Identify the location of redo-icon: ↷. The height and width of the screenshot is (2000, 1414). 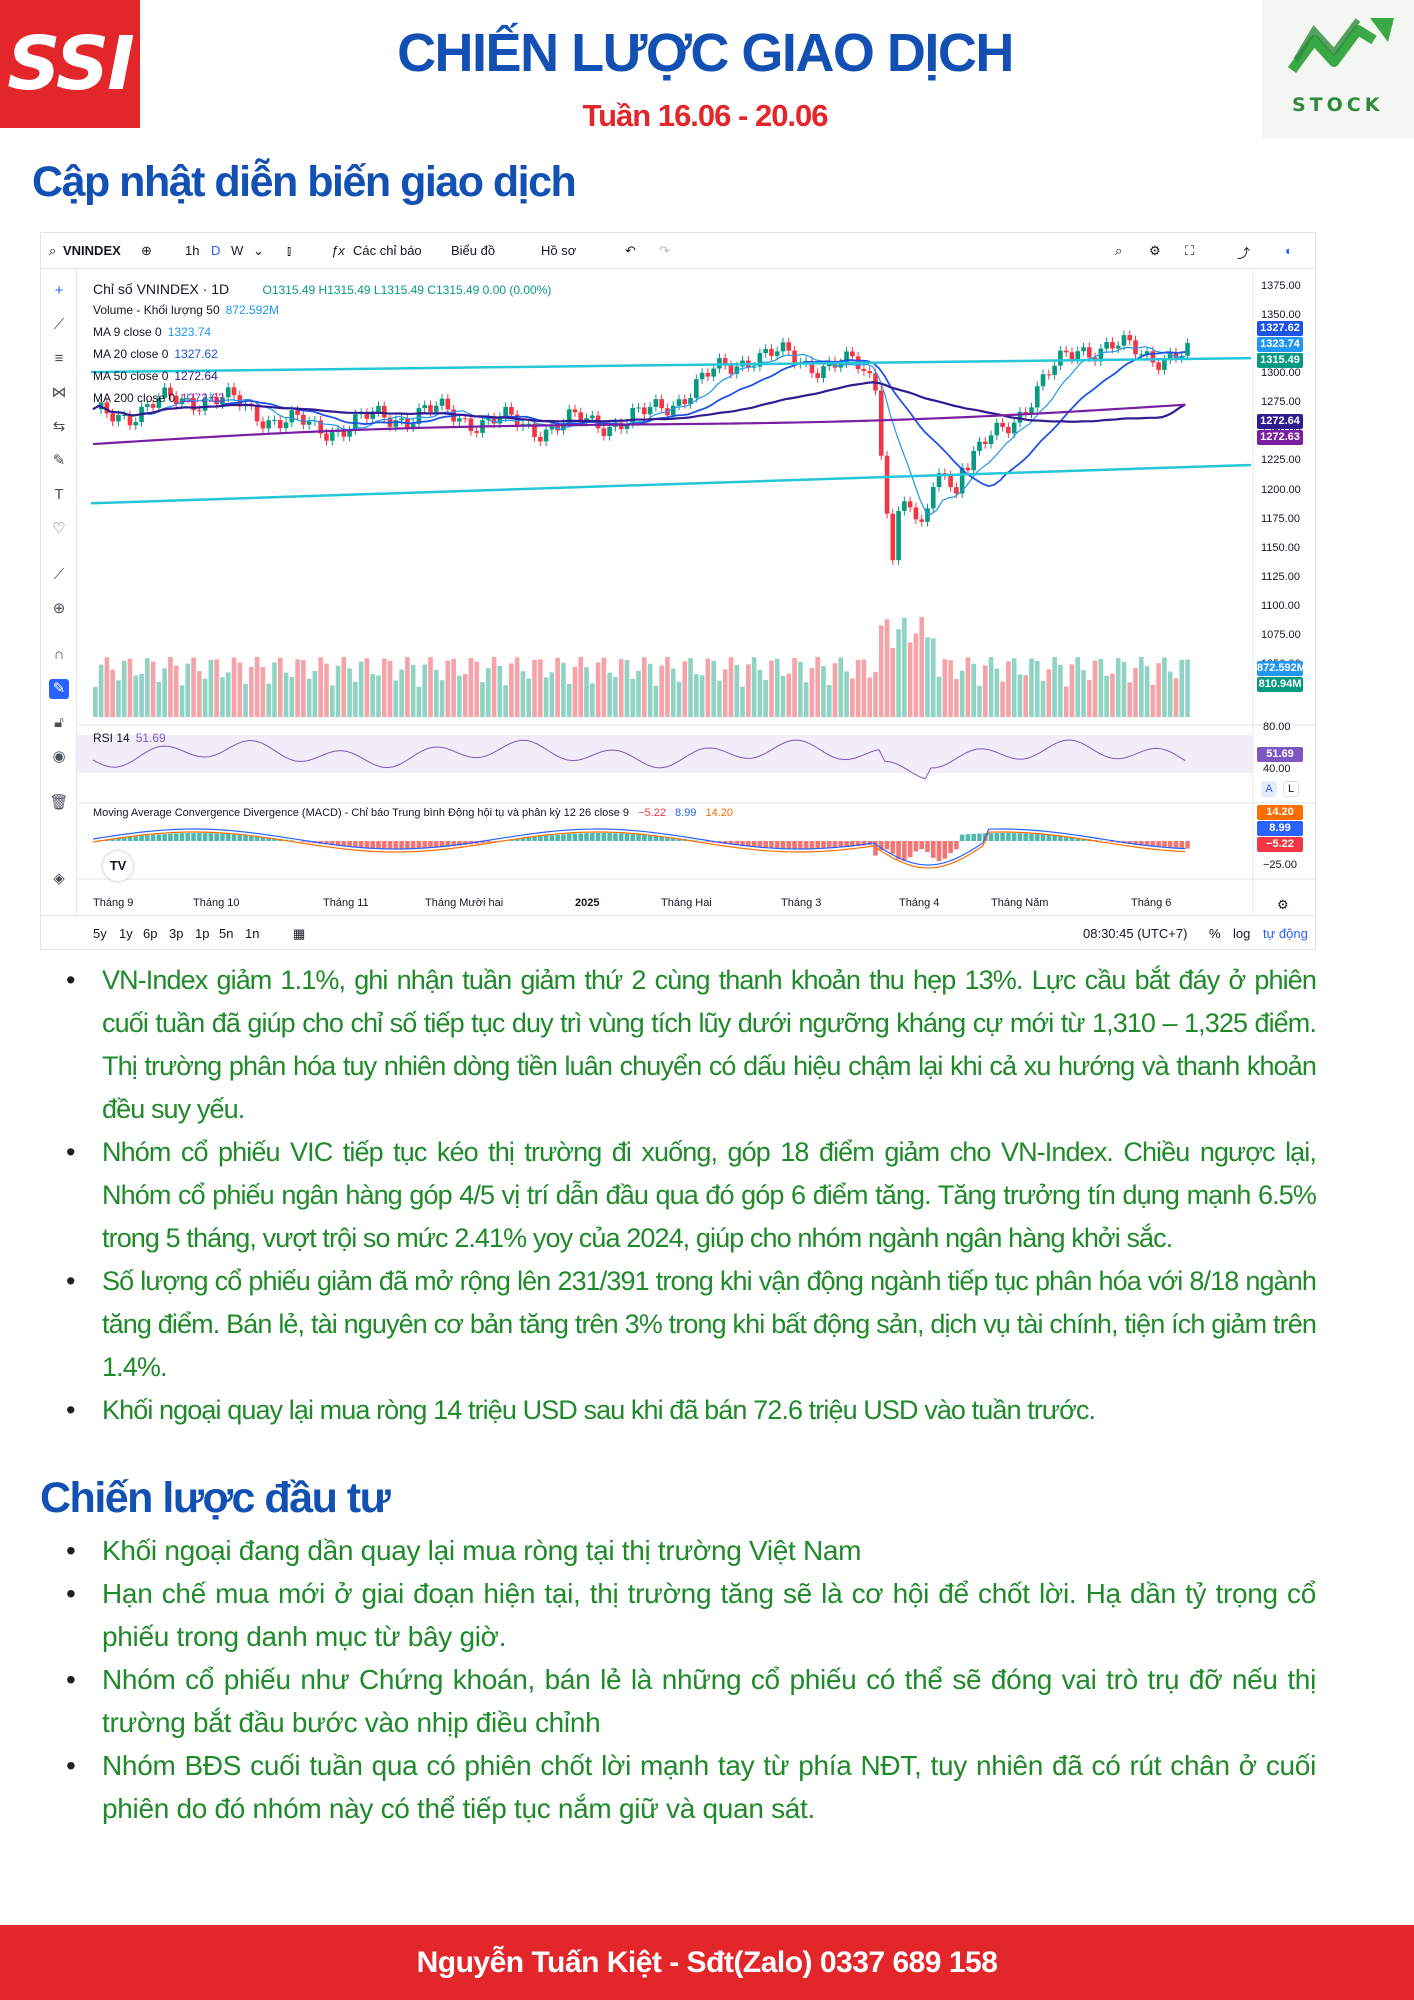
(664, 250).